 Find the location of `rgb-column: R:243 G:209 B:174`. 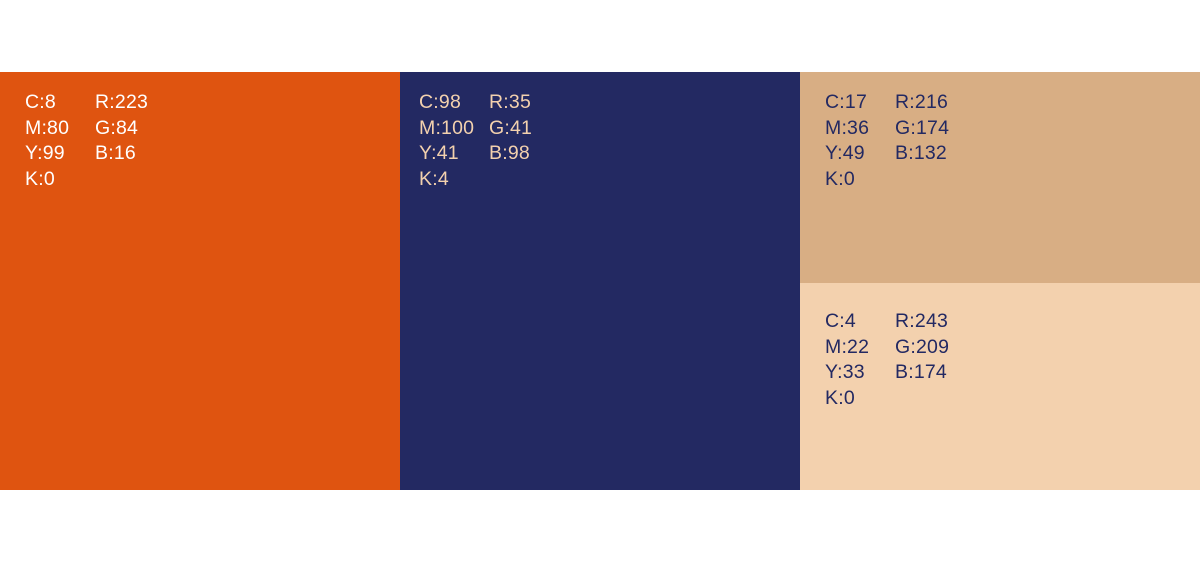

rgb-column: R:243 G:209 B:174 is located at coordinates (922, 347).